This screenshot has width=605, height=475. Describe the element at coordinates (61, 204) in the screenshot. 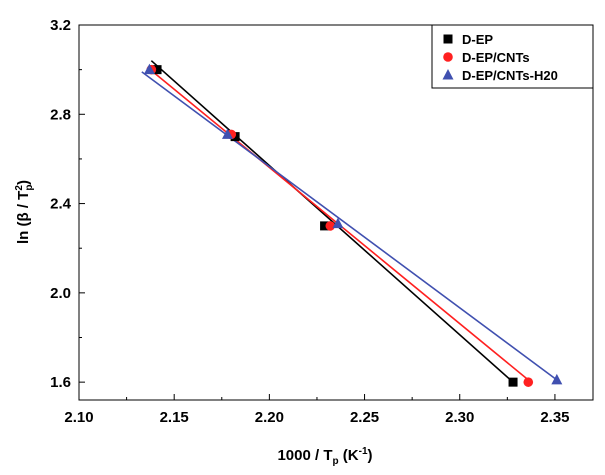

I see `y-tick-label: 2.4` at that location.